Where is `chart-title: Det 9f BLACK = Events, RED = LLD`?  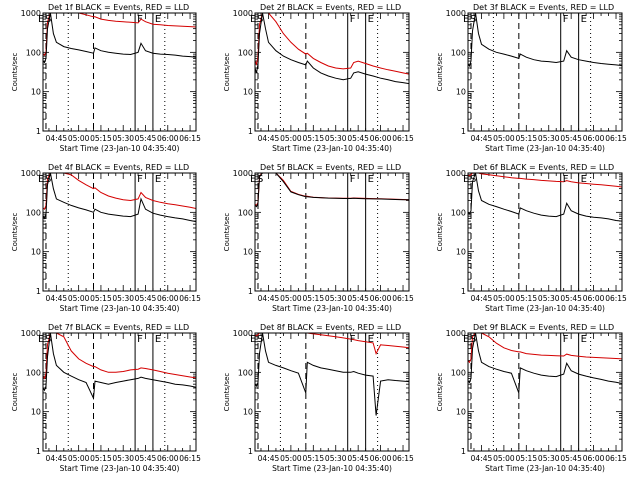
chart-title: Det 9f BLACK = Events, RED = LLD is located at coordinates (543, 327).